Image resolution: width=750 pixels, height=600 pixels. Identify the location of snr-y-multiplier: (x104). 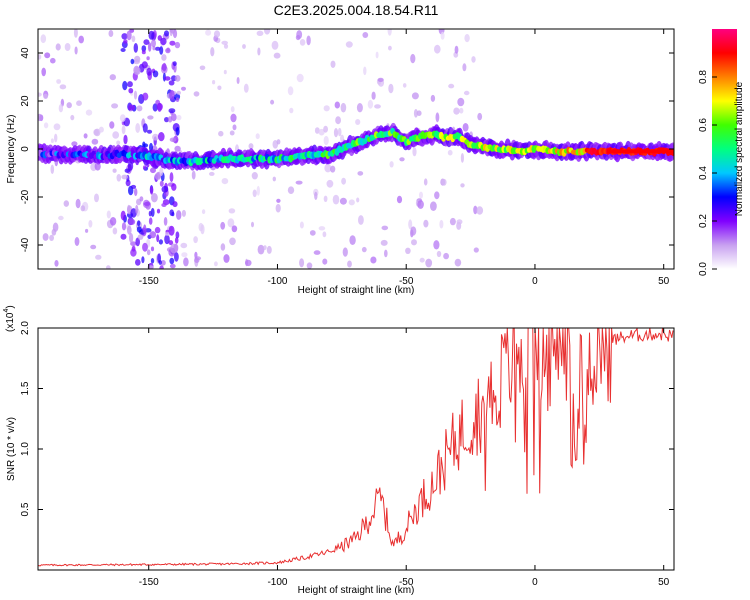
(9, 318).